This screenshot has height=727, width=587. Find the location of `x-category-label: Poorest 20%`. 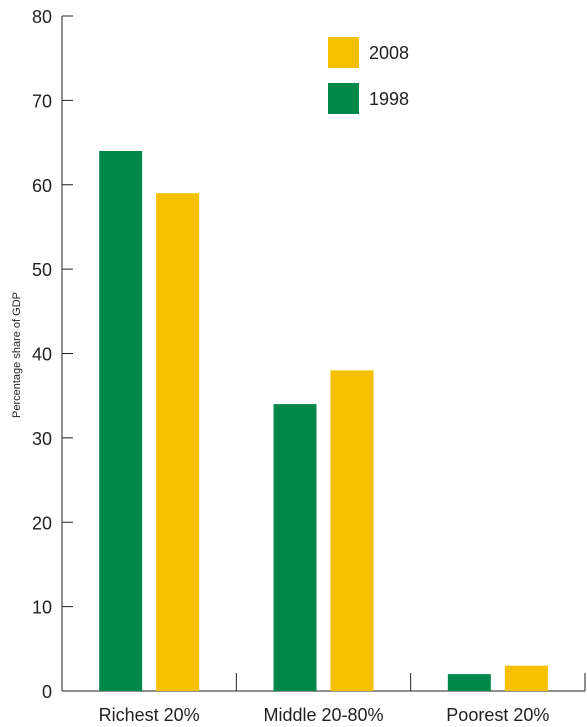

x-category-label: Poorest 20% is located at coordinates (497, 715).